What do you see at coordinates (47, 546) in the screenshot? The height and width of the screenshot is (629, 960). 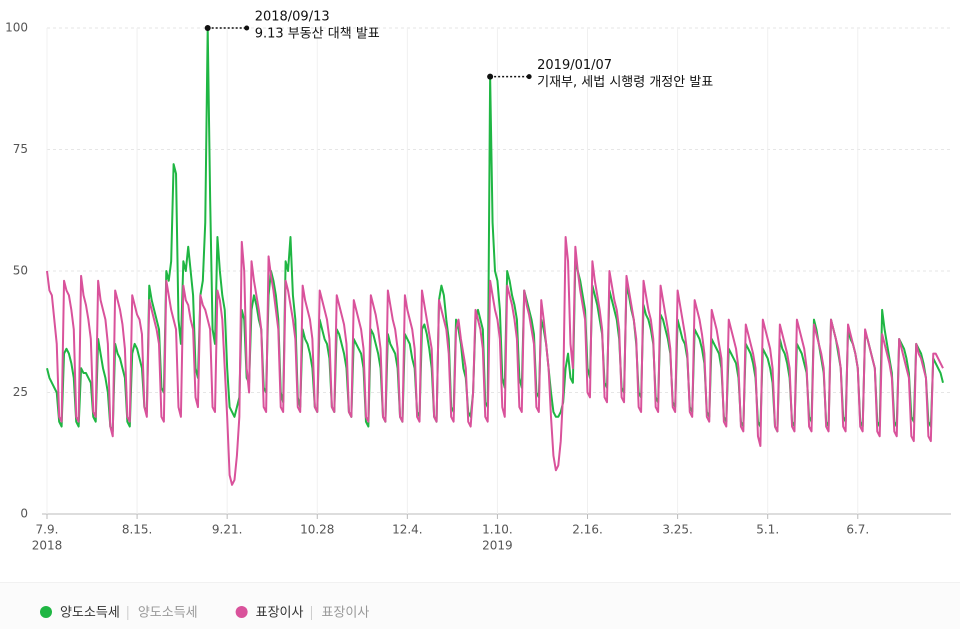 I see `x-year-label: 2018` at bounding box center [47, 546].